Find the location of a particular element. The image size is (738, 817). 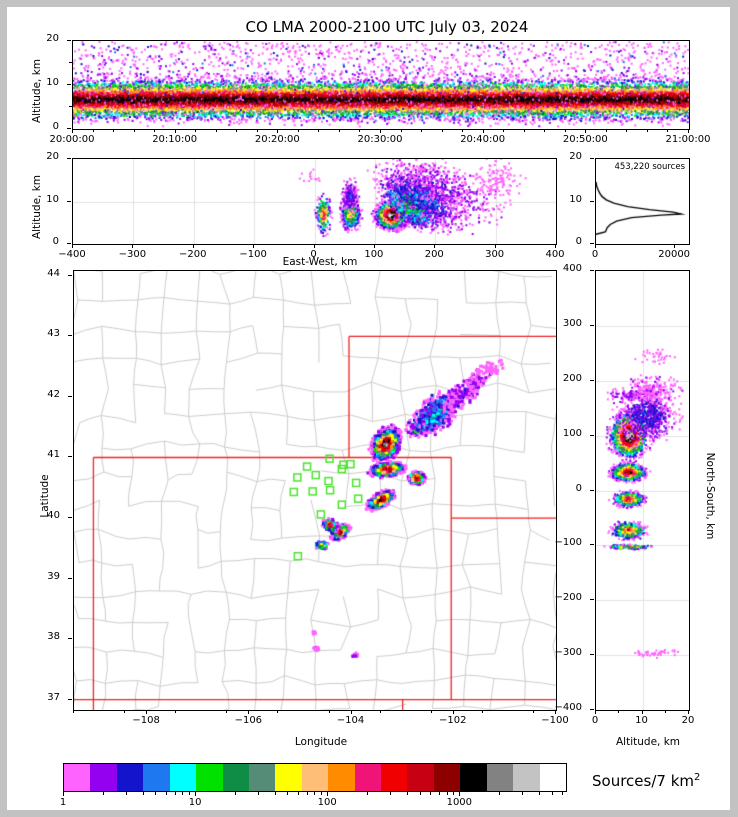

time-height-ylabel: Altitude, km is located at coordinates (37, 91).